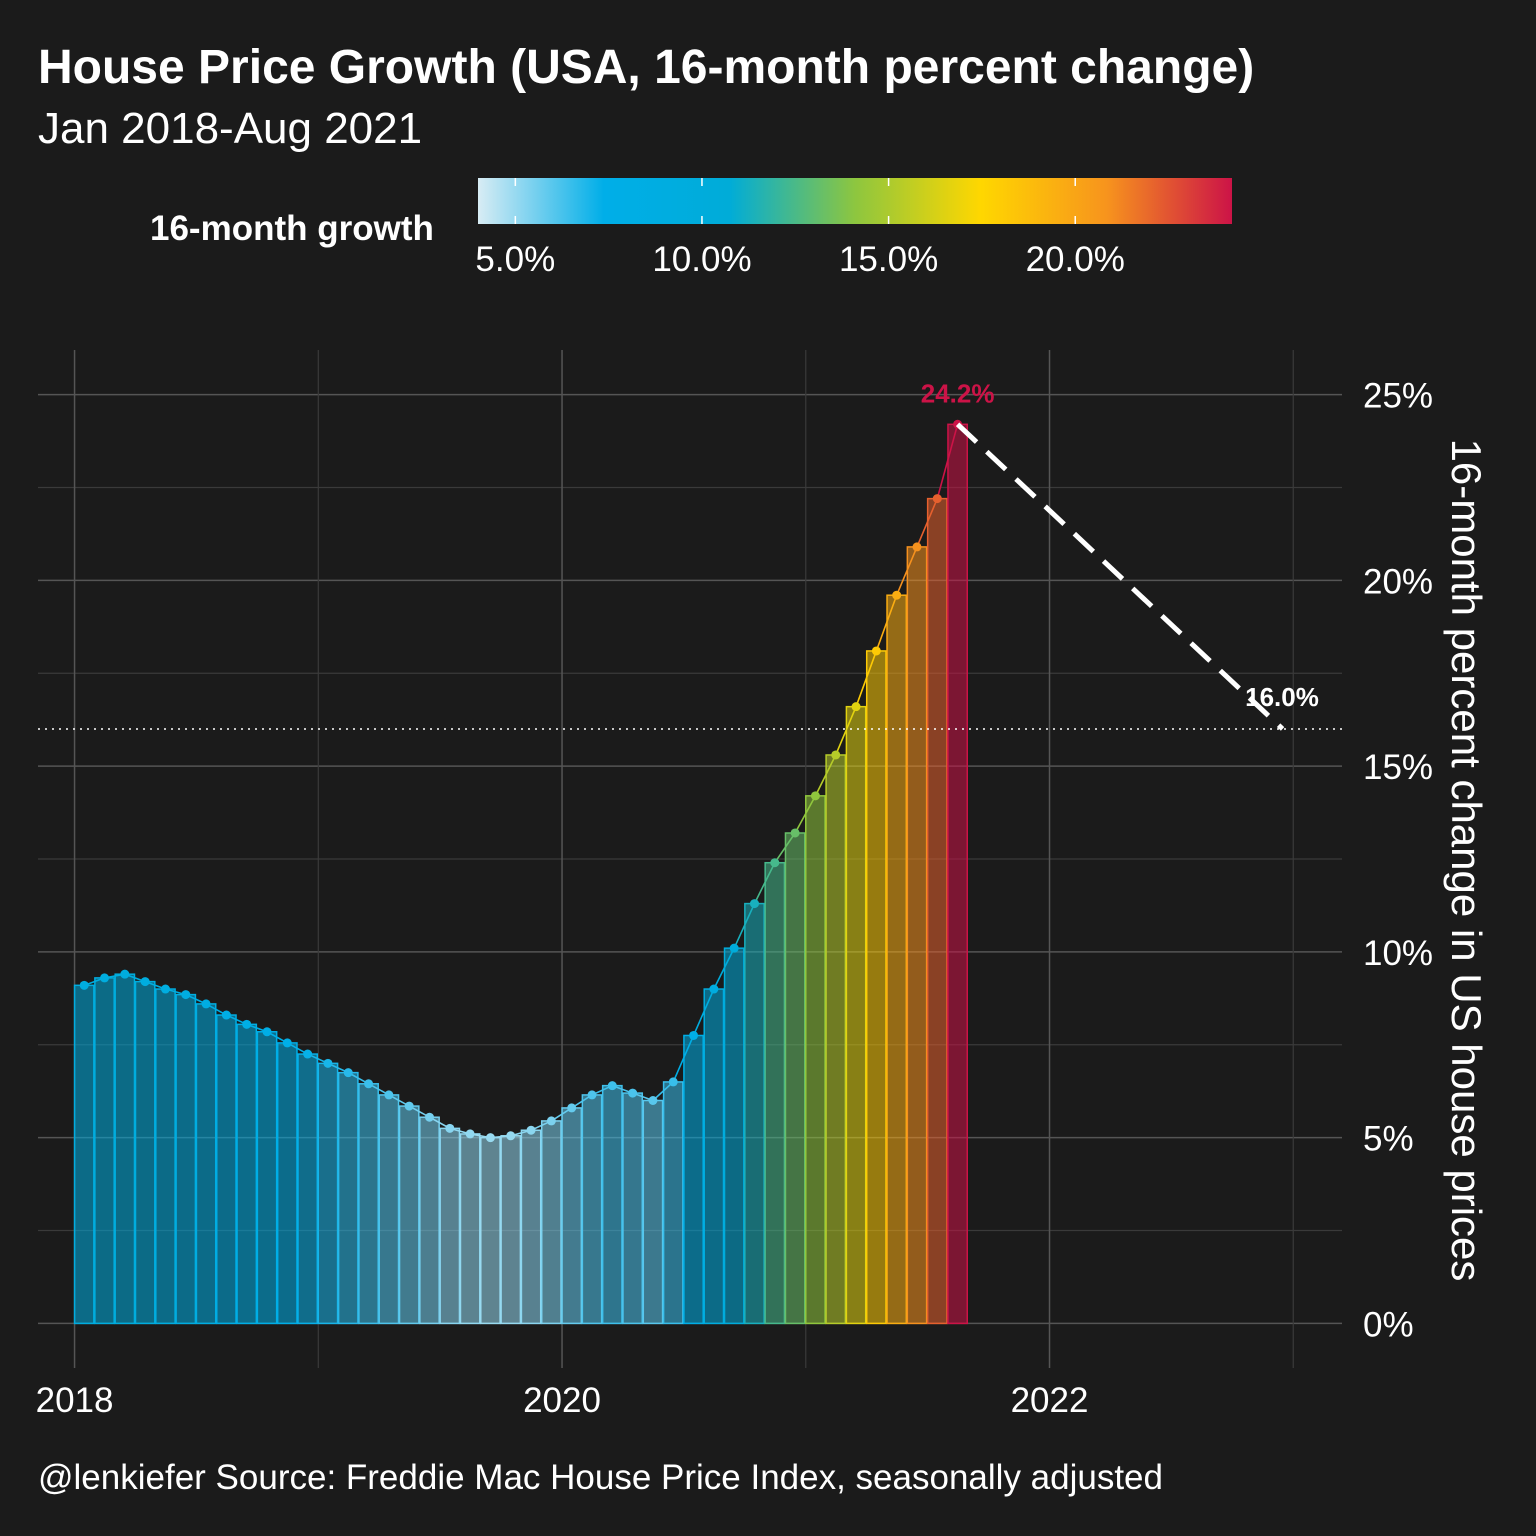 The image size is (1536, 1536). I want to click on legend-tick-label: 20.0%, so click(1075, 259).